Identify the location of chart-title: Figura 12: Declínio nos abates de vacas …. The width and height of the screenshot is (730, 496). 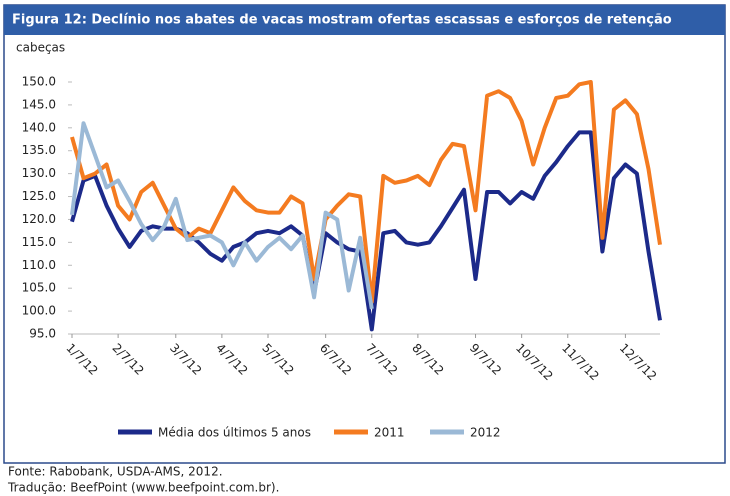
(342, 20).